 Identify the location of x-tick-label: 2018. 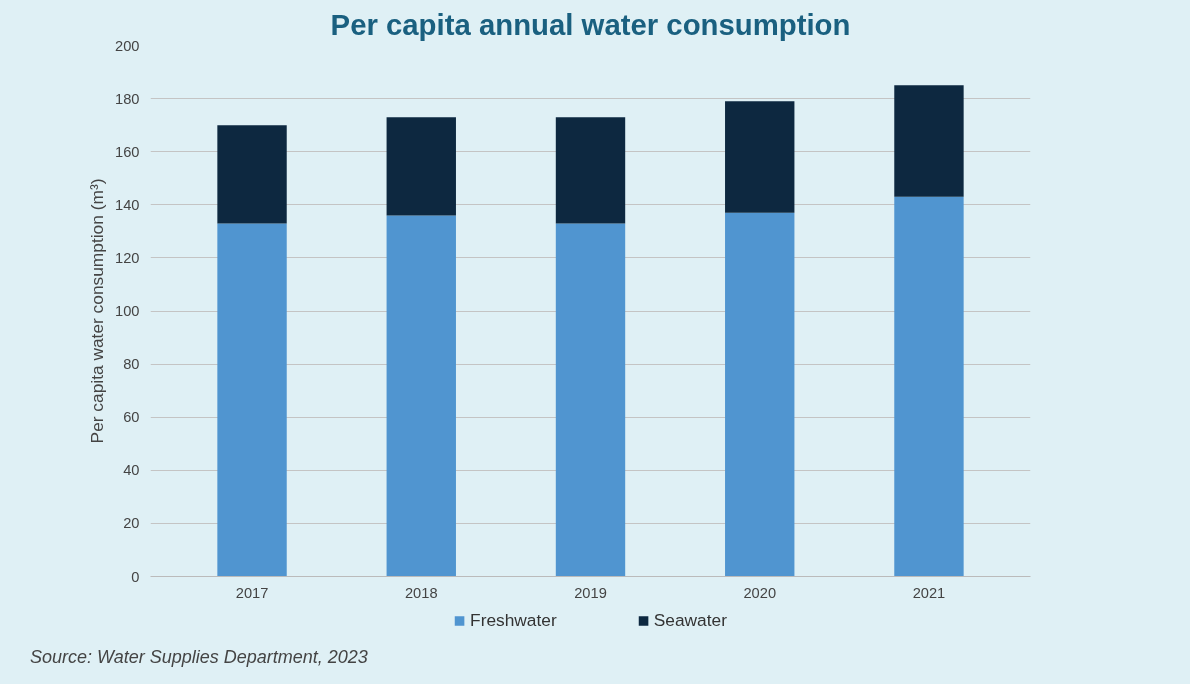
(421, 592).